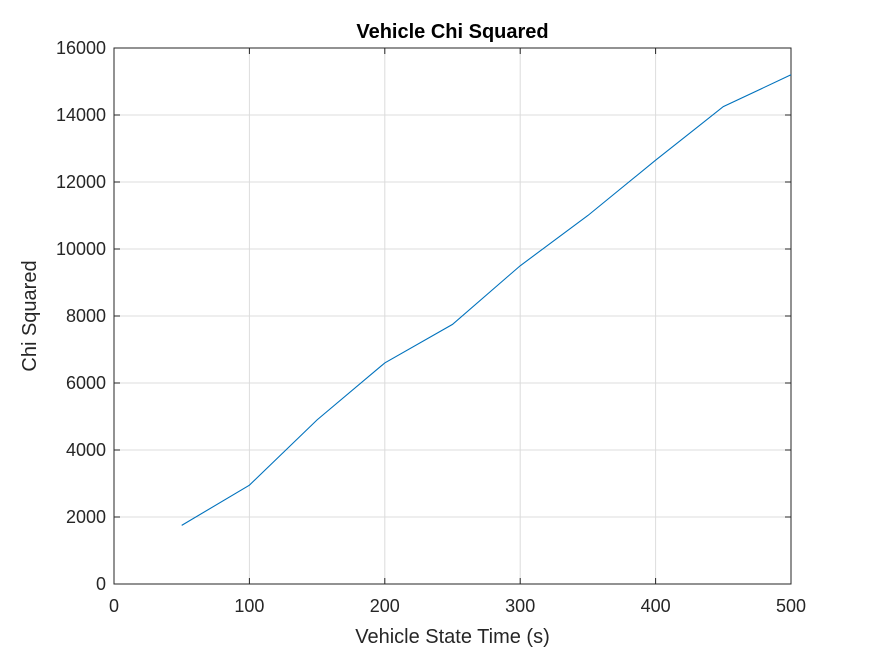 This screenshot has width=875, height=656. I want to click on y-tick-label: 16000, so click(81, 48).